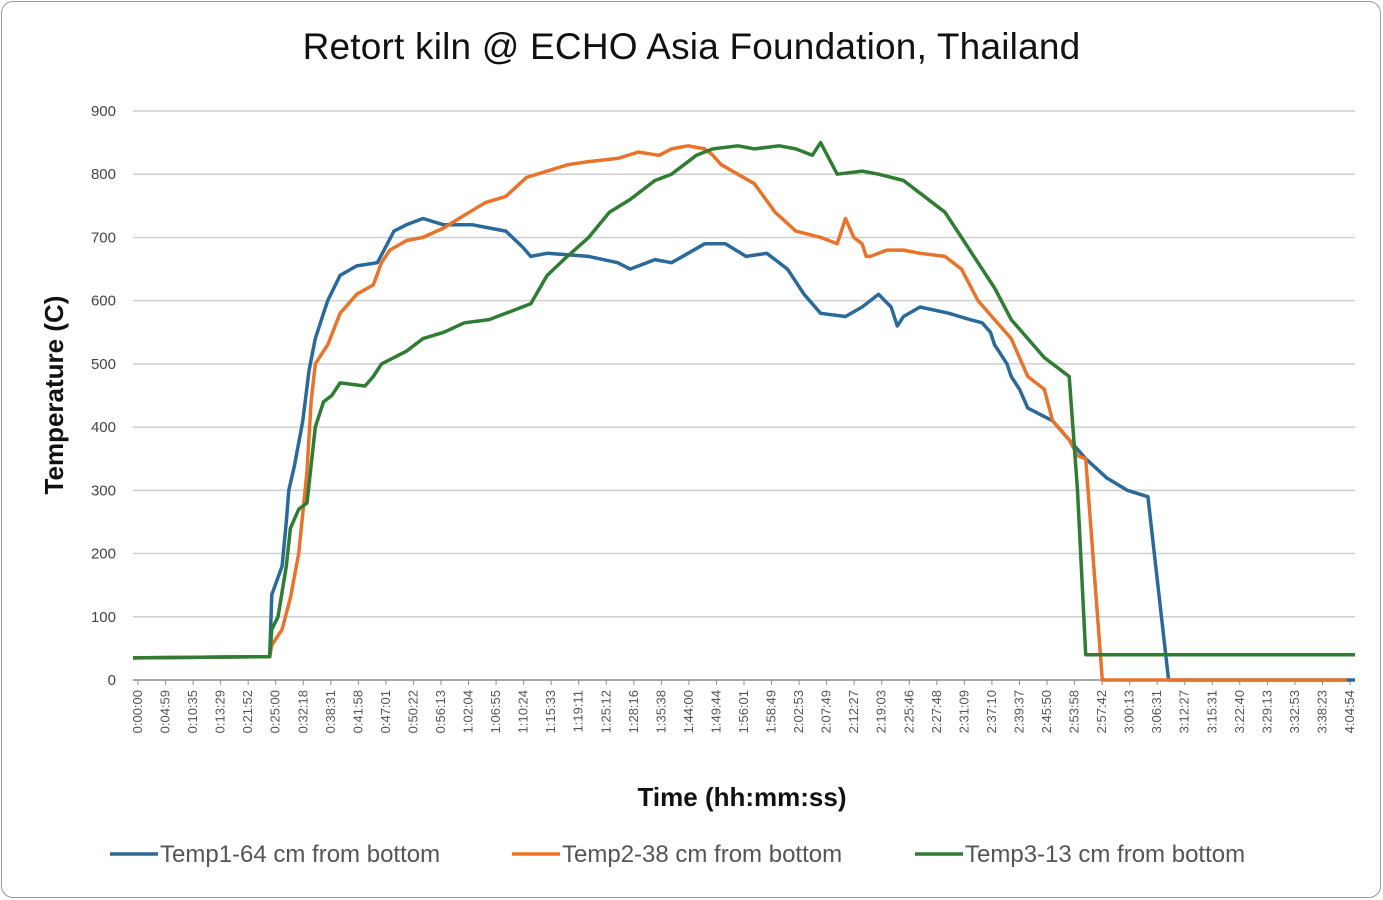 This screenshot has width=1383, height=900. What do you see at coordinates (468, 711) in the screenshot?
I see `x-tick-label: 1:02:04` at bounding box center [468, 711].